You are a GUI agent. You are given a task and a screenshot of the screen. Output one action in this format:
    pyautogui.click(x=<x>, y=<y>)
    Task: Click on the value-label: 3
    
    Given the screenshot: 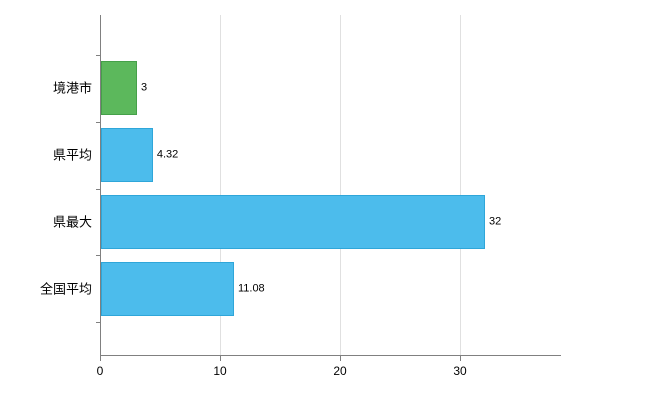 What is the action you would take?
    pyautogui.click(x=144, y=87)
    